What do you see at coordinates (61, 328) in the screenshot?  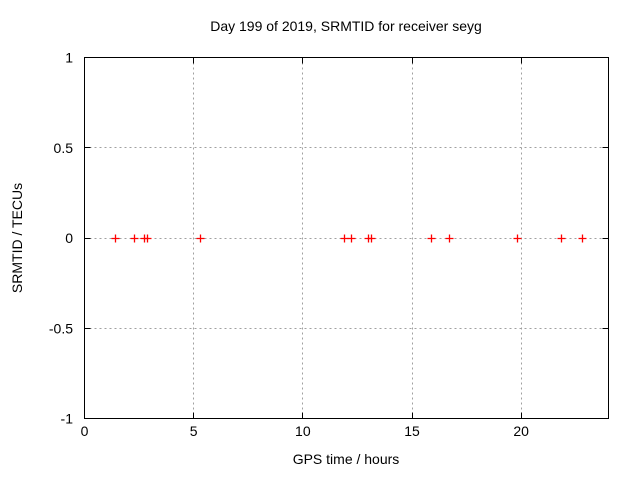 I see `y-tick-label: -0.5` at bounding box center [61, 328].